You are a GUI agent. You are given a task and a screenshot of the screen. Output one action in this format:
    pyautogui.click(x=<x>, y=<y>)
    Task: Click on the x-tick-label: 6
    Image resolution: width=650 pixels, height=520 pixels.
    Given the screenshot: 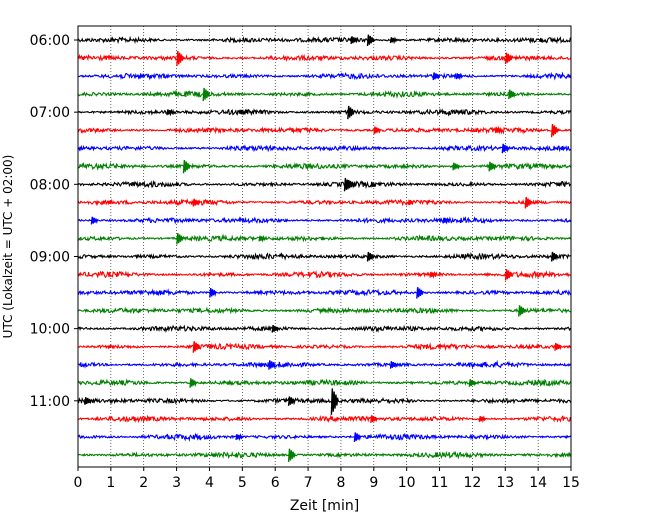 What is the action you would take?
    pyautogui.click(x=275, y=483)
    